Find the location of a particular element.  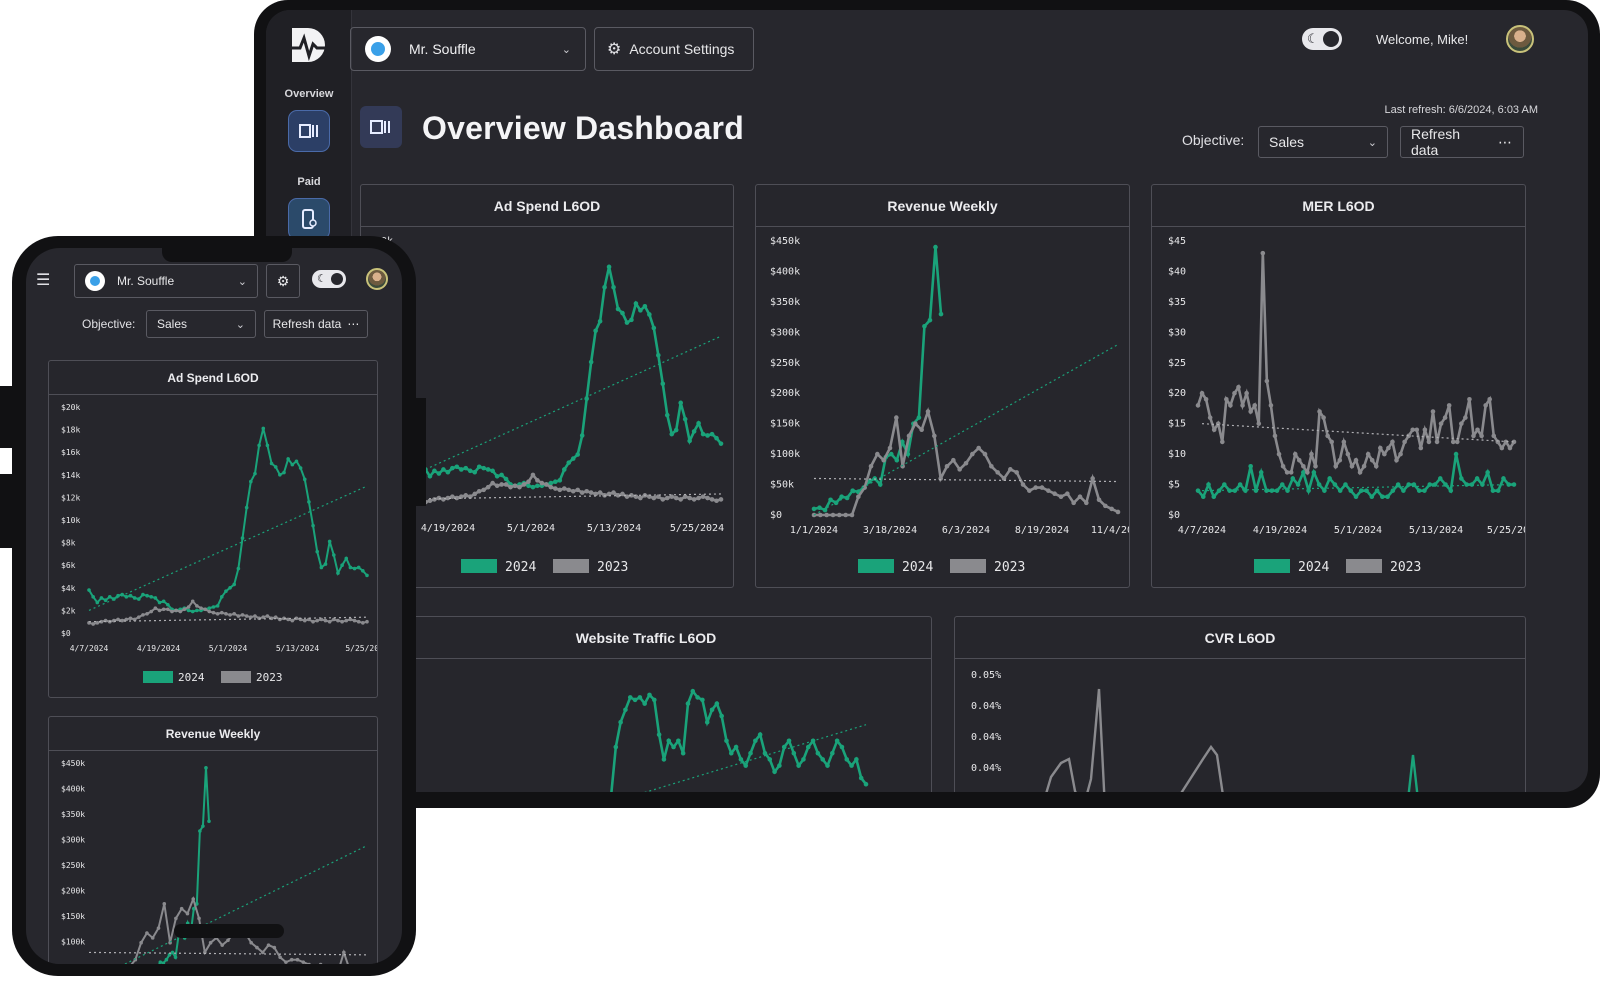

menu-icon: ☰ is located at coordinates (43, 280).